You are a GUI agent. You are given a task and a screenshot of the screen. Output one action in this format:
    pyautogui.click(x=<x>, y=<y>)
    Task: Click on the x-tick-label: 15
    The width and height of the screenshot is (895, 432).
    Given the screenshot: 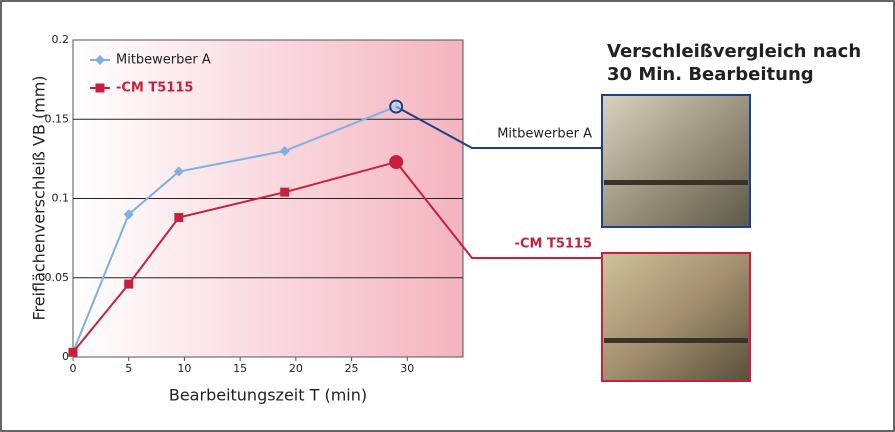 What is the action you would take?
    pyautogui.click(x=240, y=368)
    